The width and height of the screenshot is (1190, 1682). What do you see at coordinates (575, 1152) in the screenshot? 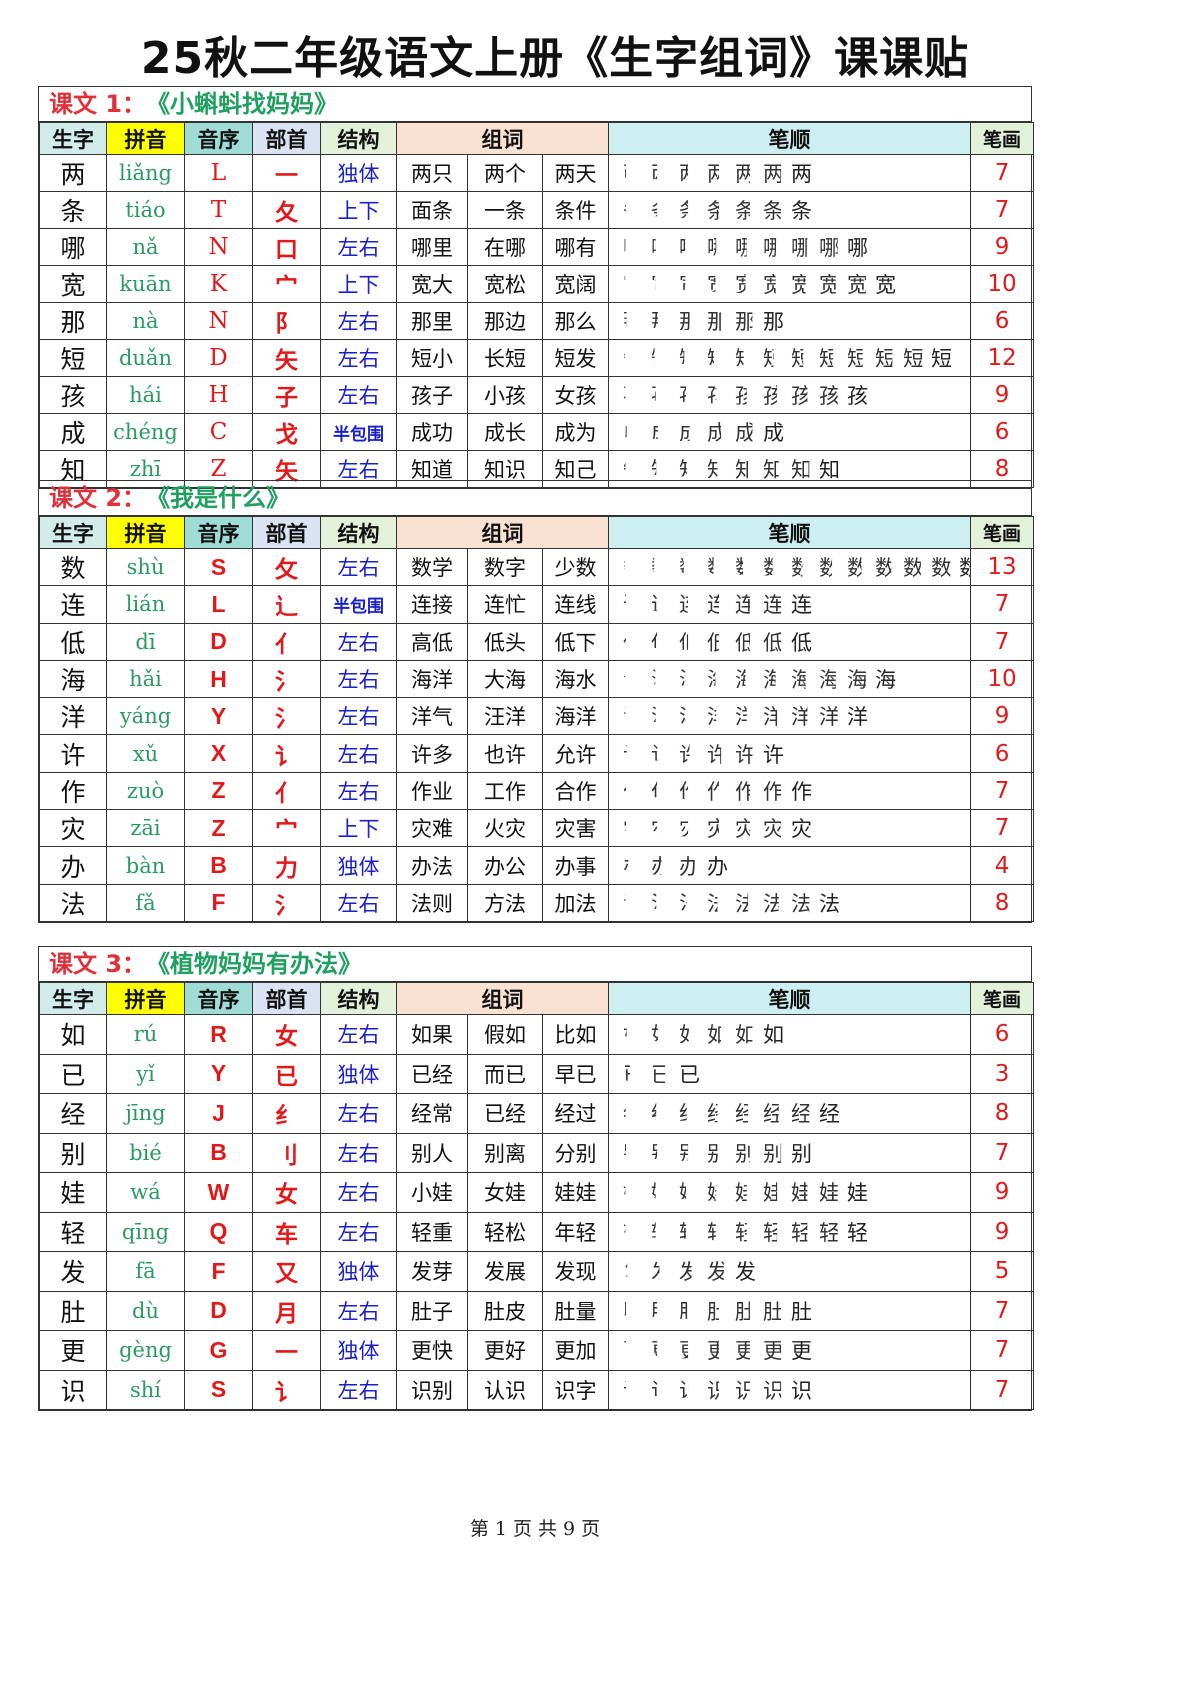
I see `word-3: 分别` at bounding box center [575, 1152].